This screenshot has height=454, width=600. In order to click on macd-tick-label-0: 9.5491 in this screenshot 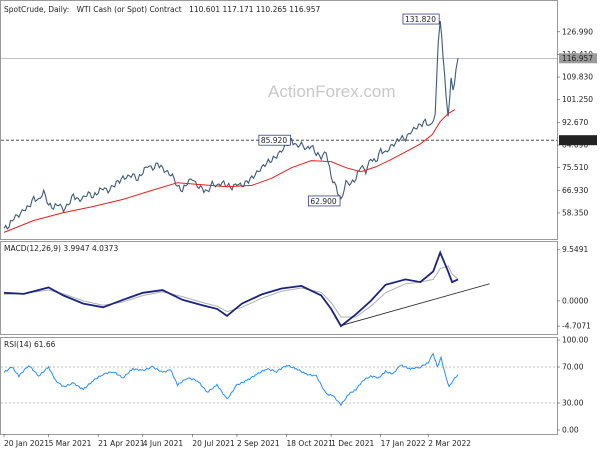, I will do `click(575, 249)`.